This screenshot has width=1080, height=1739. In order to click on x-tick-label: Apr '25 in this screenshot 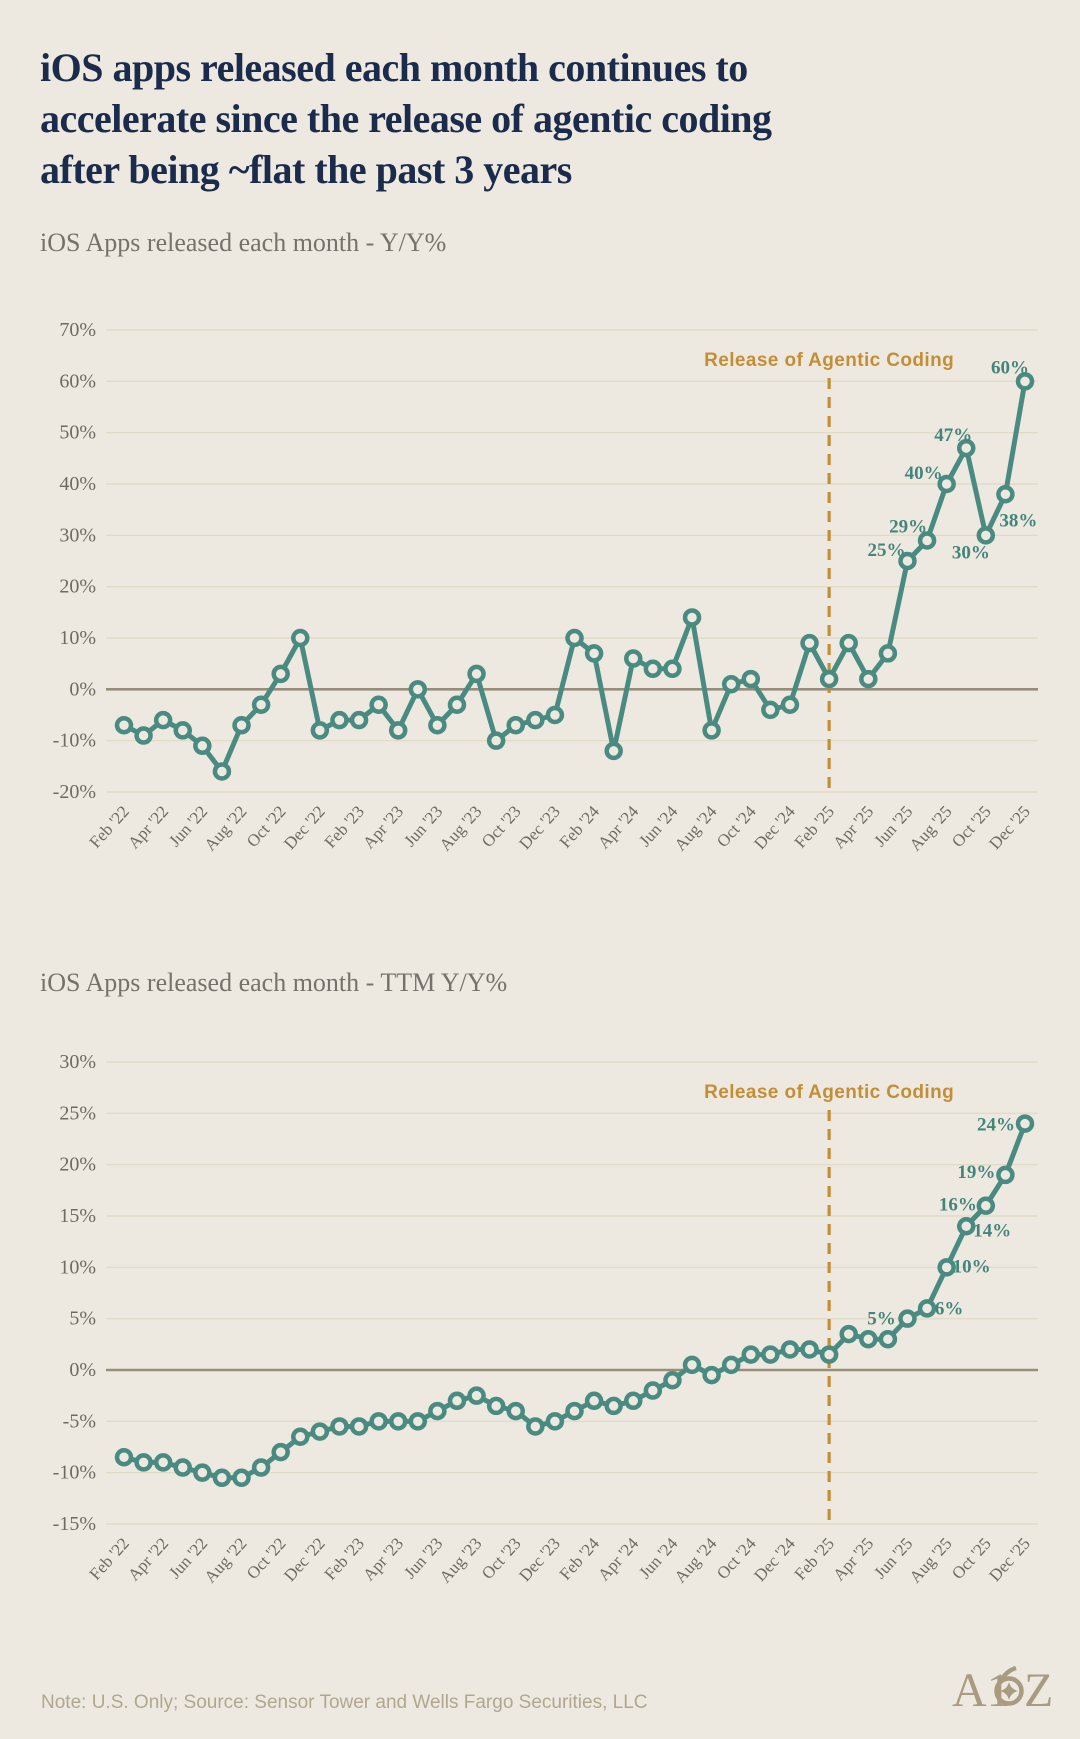, I will do `click(853, 827)`.